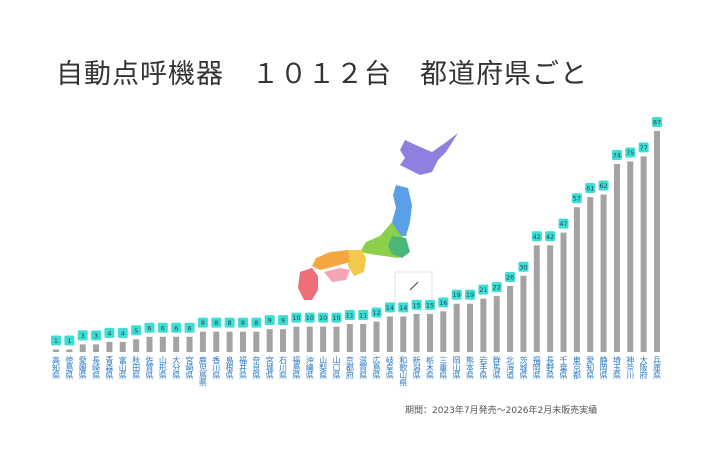 The image size is (710, 474). Describe the element at coordinates (590, 367) in the screenshot. I see `category-label: 愛知県` at that location.